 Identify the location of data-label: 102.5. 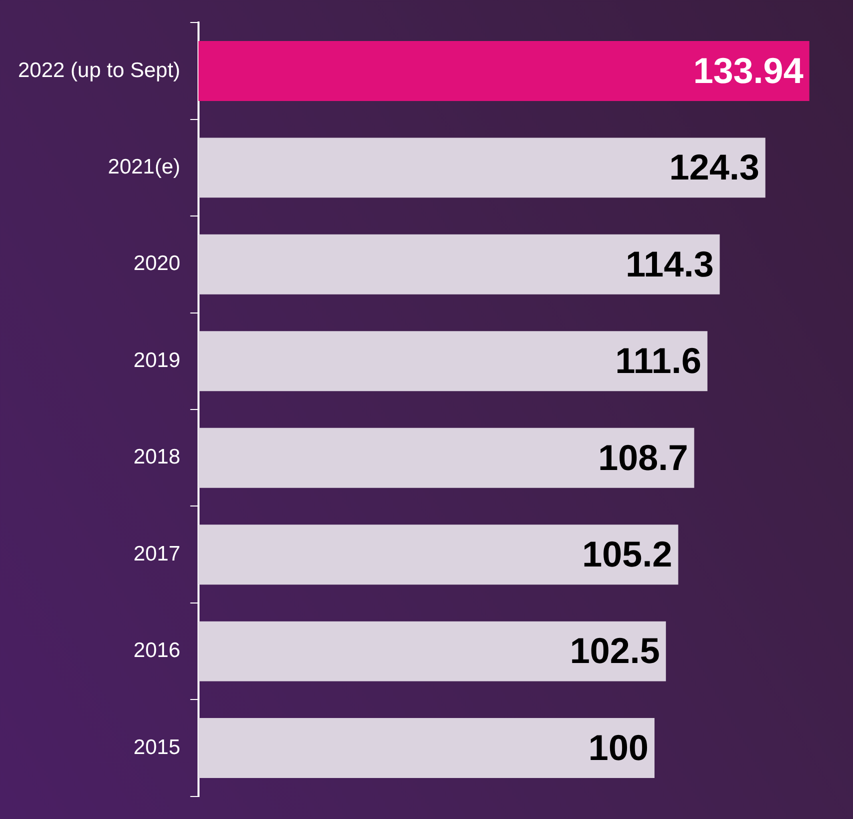
(615, 651).